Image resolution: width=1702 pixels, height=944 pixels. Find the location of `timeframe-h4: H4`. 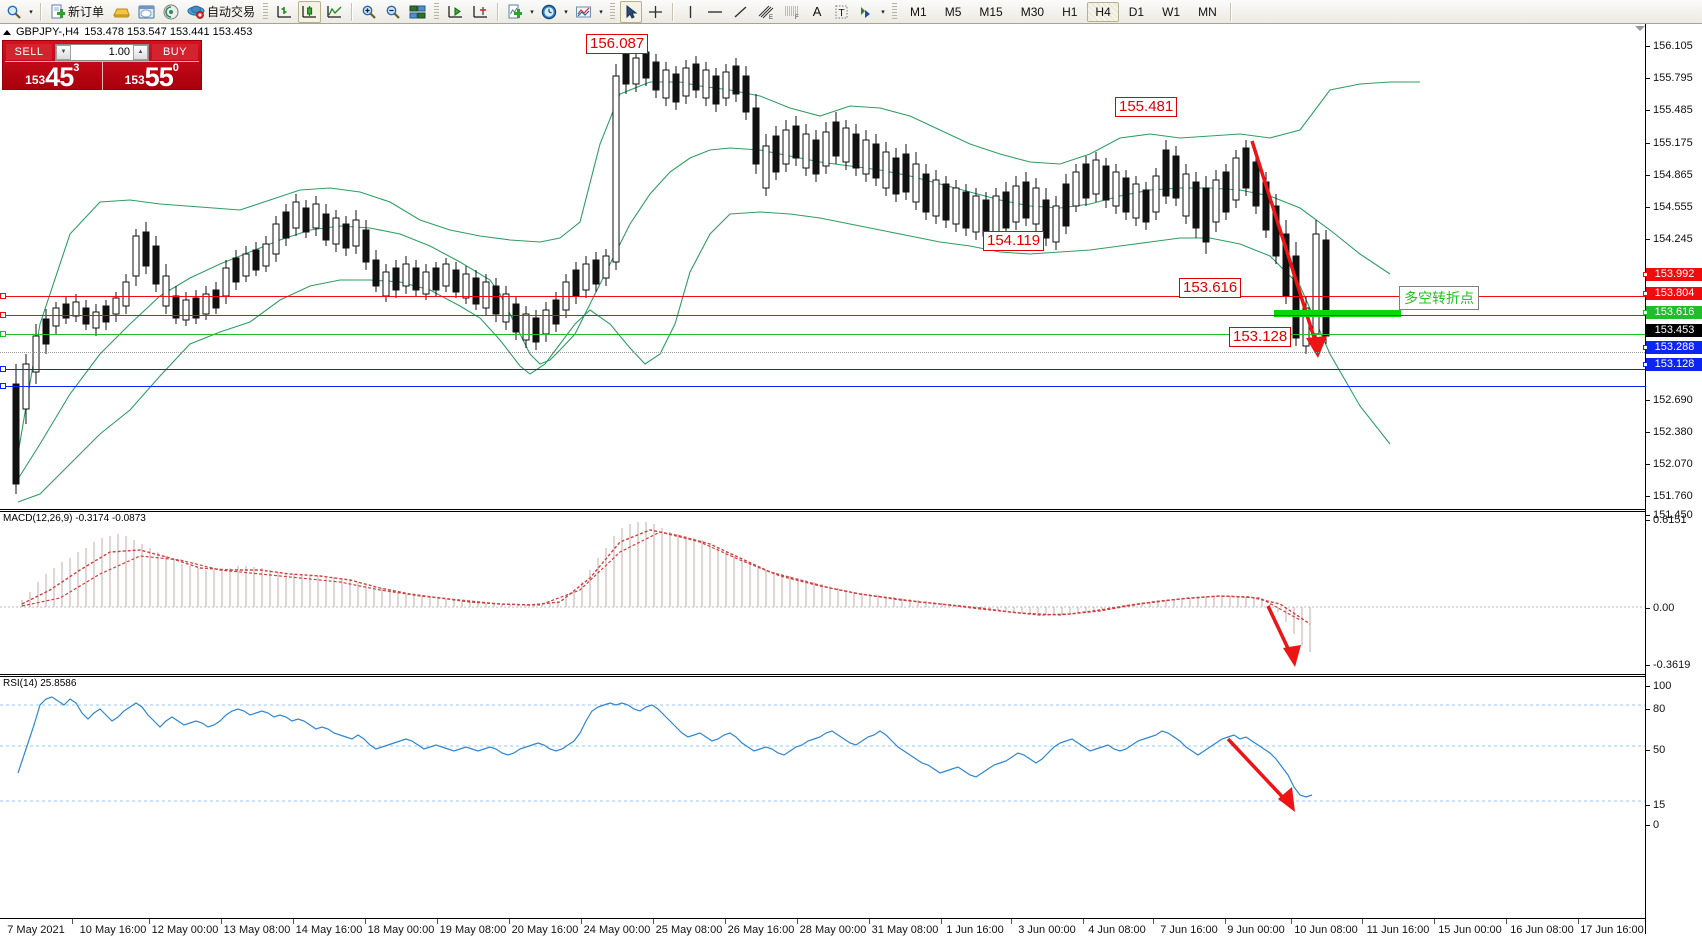

timeframe-h4: H4 is located at coordinates (1103, 11).